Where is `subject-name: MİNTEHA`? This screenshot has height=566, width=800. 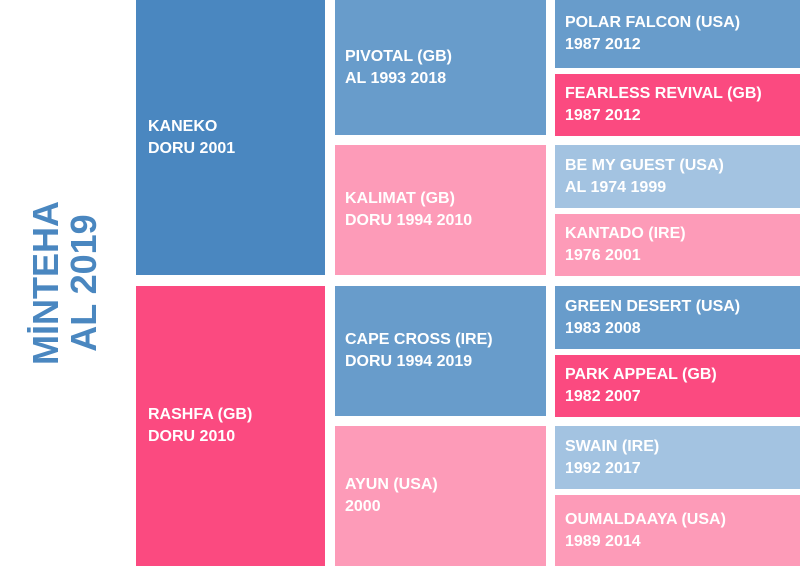
subject-name: MİNTEHA is located at coordinates (45, 283).